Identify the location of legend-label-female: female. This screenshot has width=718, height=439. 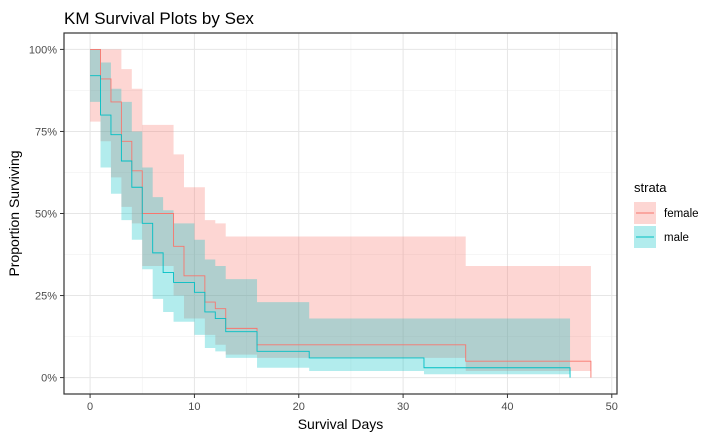
(681, 214).